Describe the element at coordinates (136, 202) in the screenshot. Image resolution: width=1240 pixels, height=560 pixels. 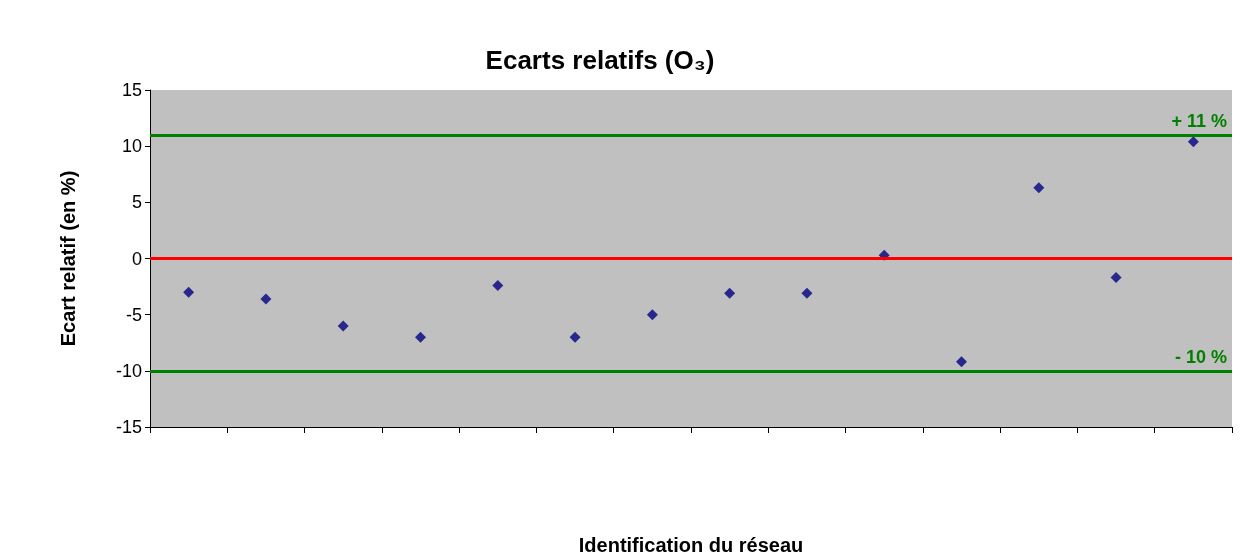
I see `y-tick-label: 5` at that location.